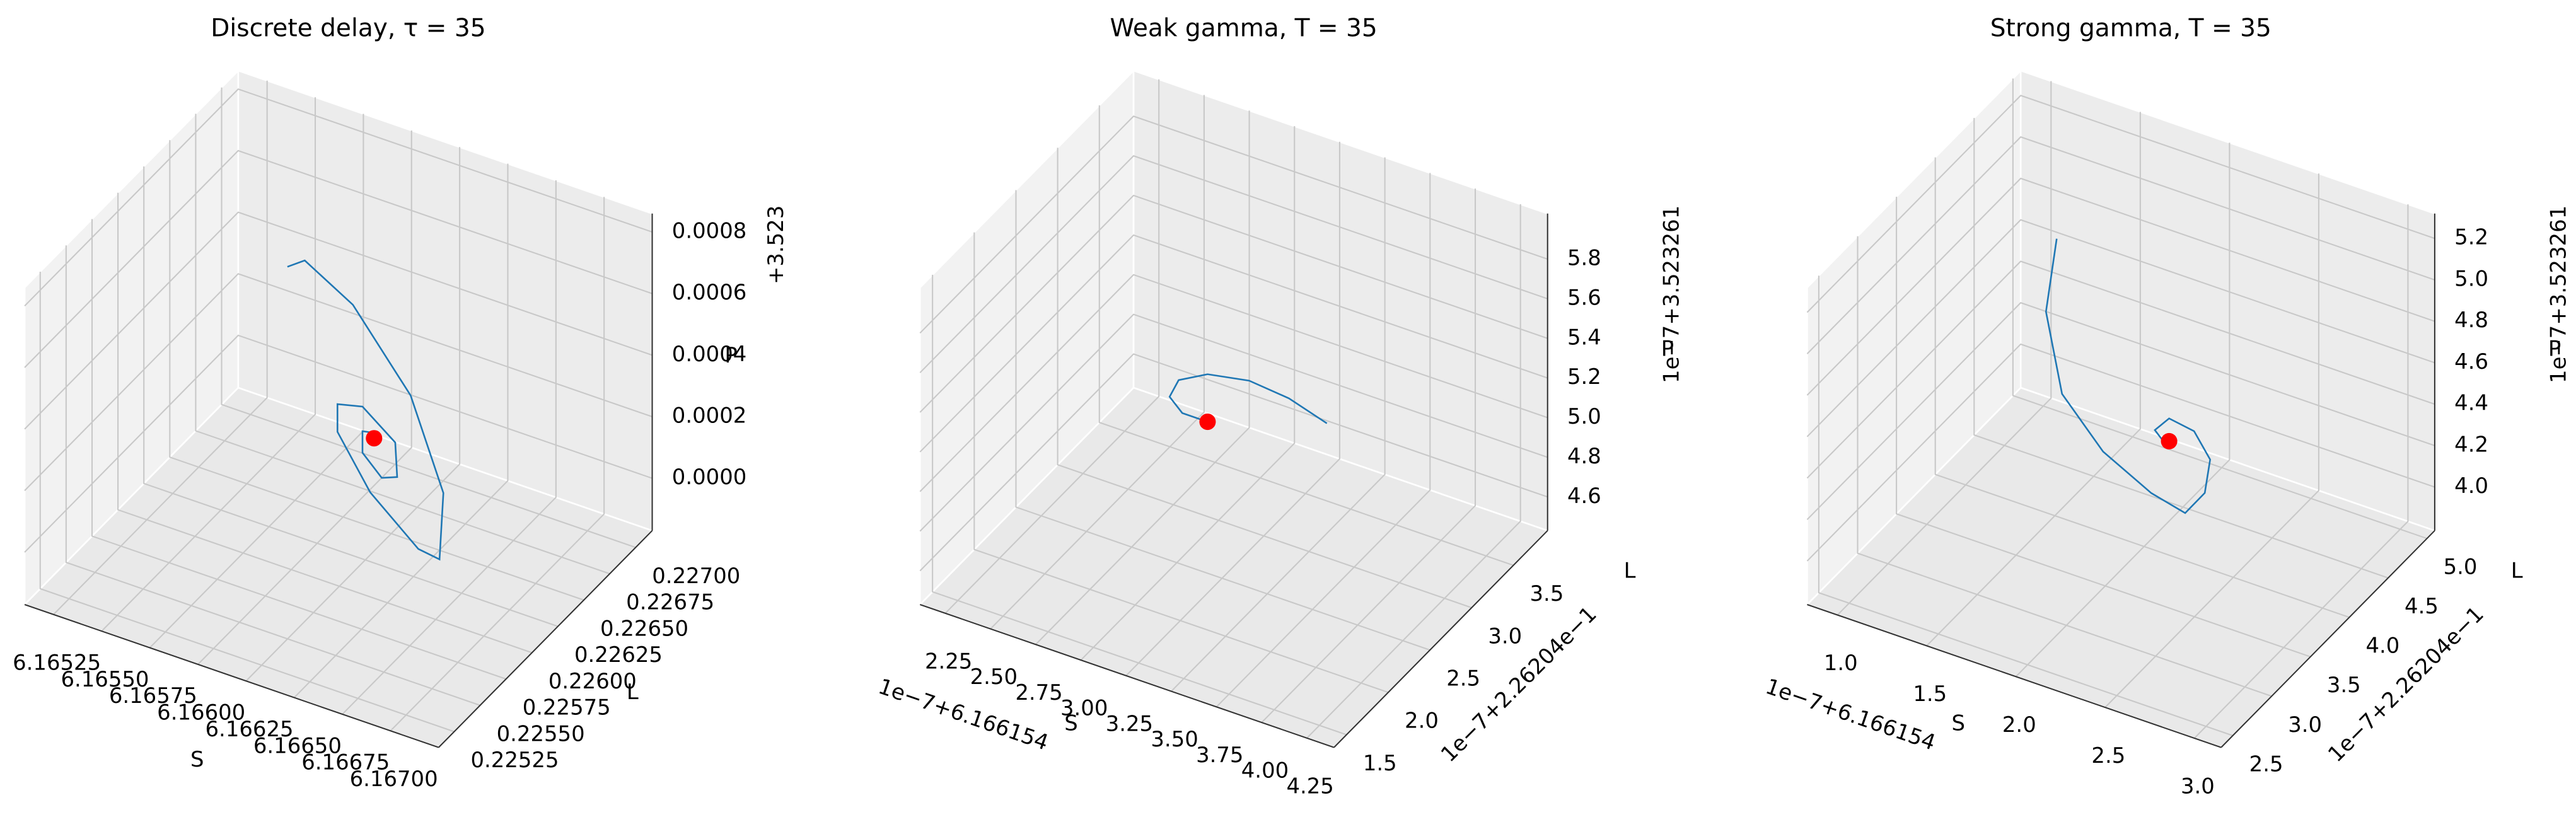 This screenshot has width=2576, height=817. What do you see at coordinates (374, 438) in the screenshot?
I see `equilibrium-point` at bounding box center [374, 438].